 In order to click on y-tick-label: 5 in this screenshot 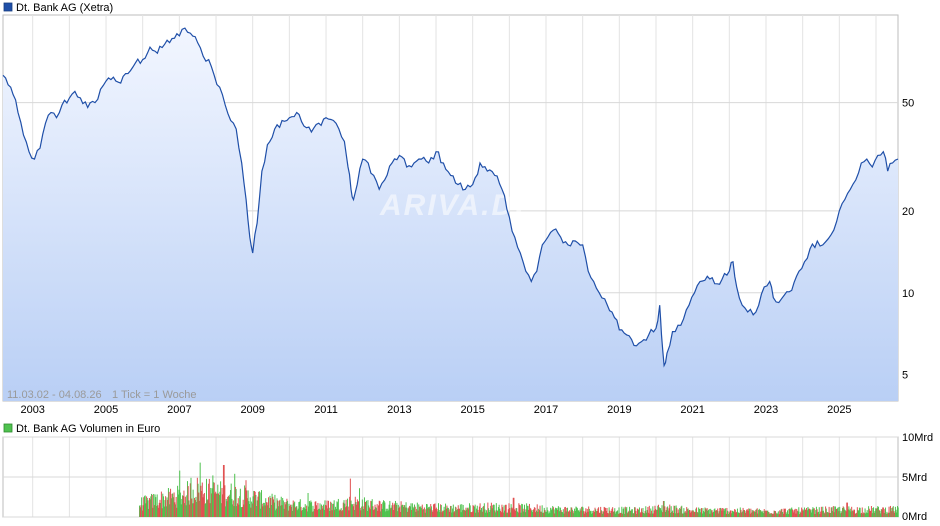, I will do `click(905, 376)`.